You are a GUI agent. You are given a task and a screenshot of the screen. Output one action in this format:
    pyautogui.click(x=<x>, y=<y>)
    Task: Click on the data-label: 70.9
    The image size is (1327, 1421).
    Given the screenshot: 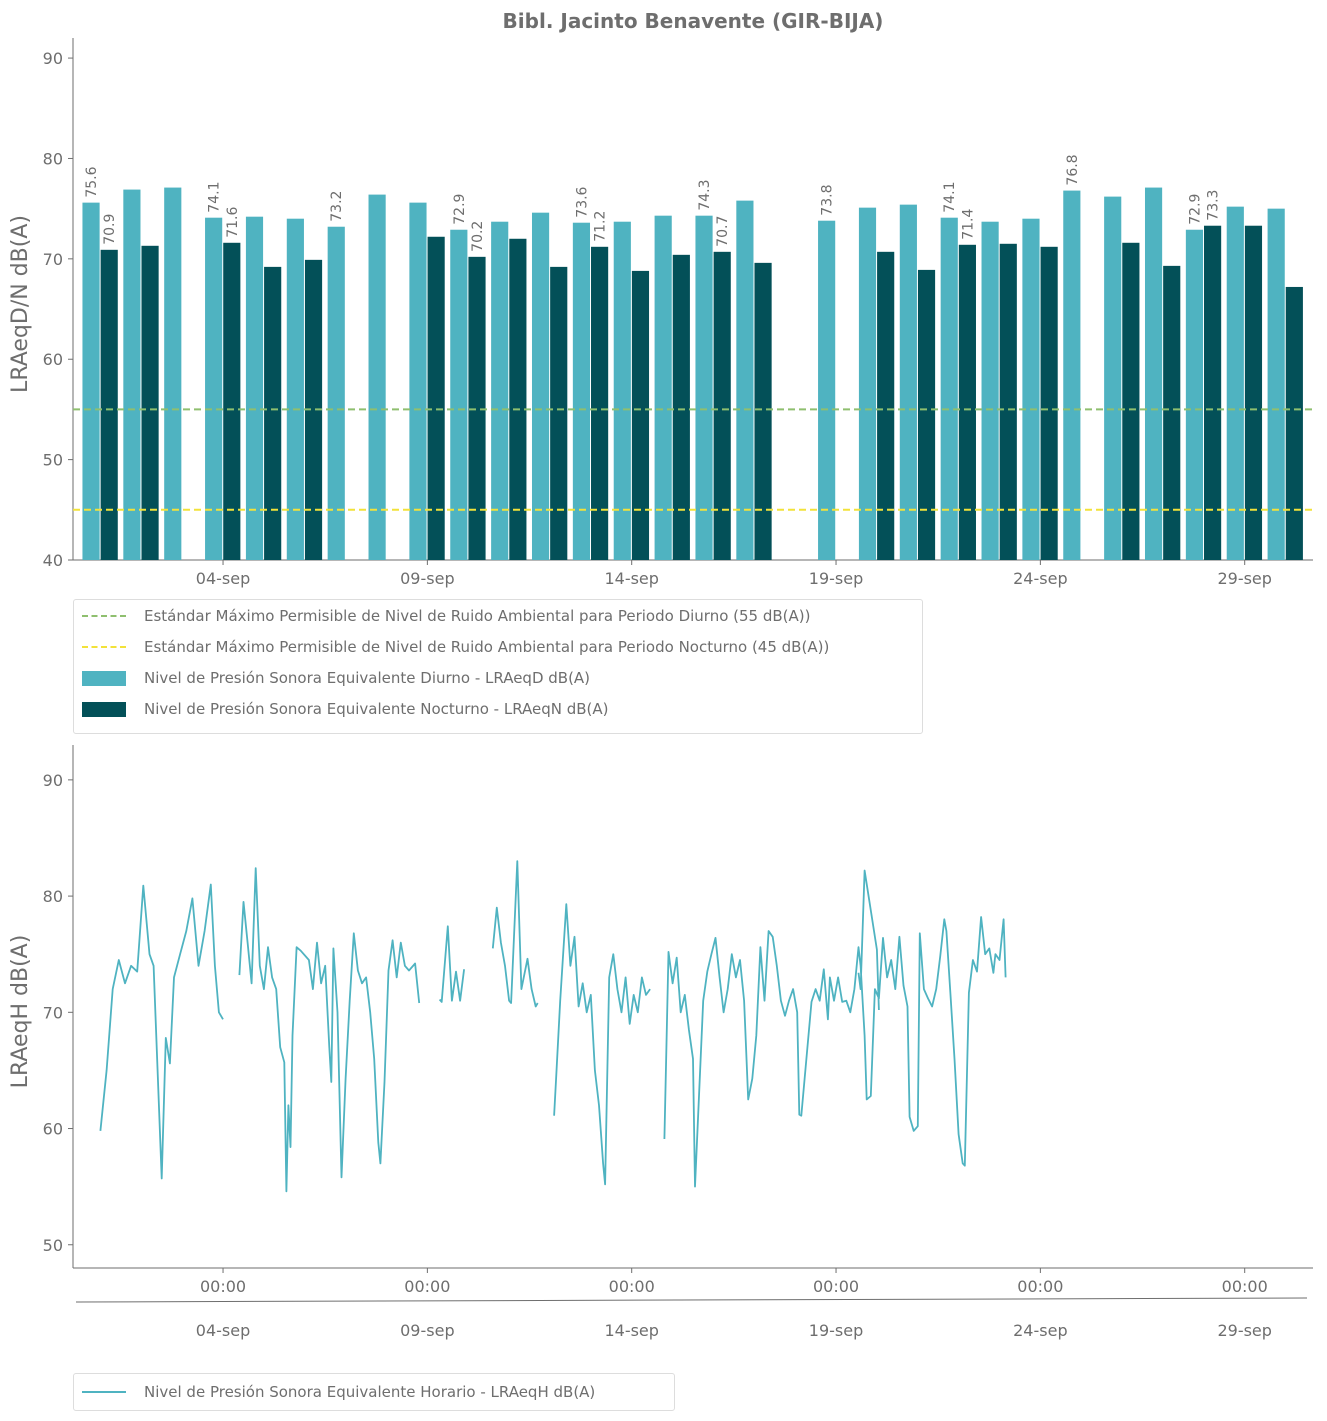 What is the action you would take?
    pyautogui.click(x=110, y=229)
    